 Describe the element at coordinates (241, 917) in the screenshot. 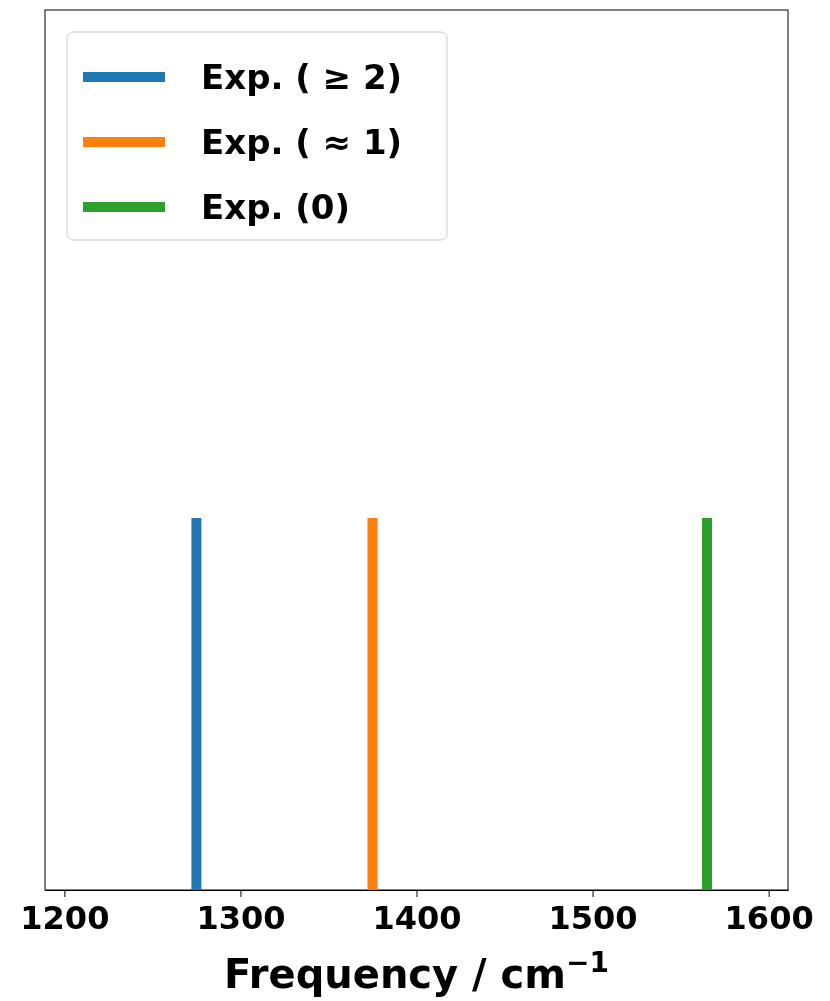

I see `x-tick-label: 1300` at that location.